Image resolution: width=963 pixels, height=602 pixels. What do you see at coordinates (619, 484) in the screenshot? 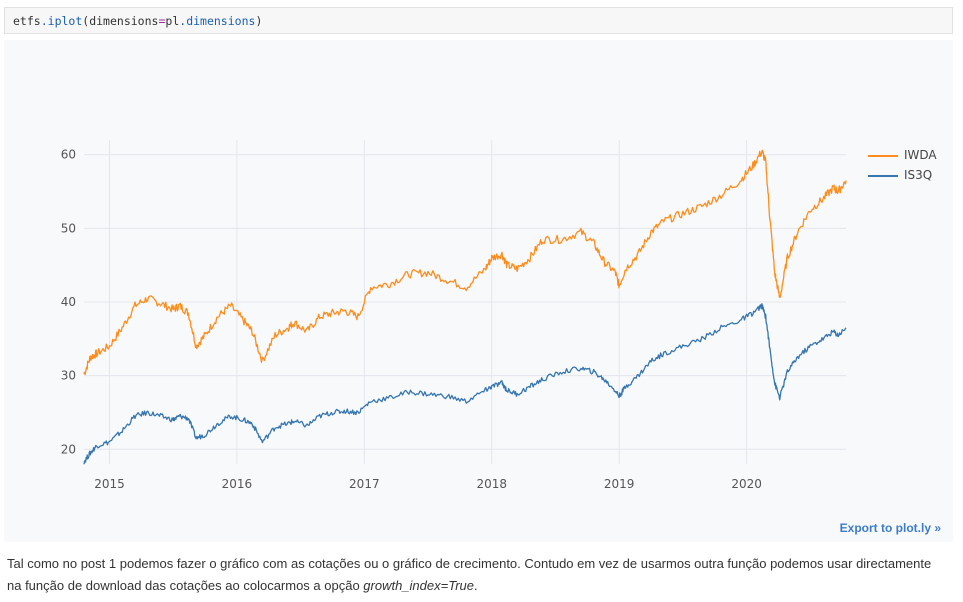
I see `x-tick-label: 2019` at bounding box center [619, 484].